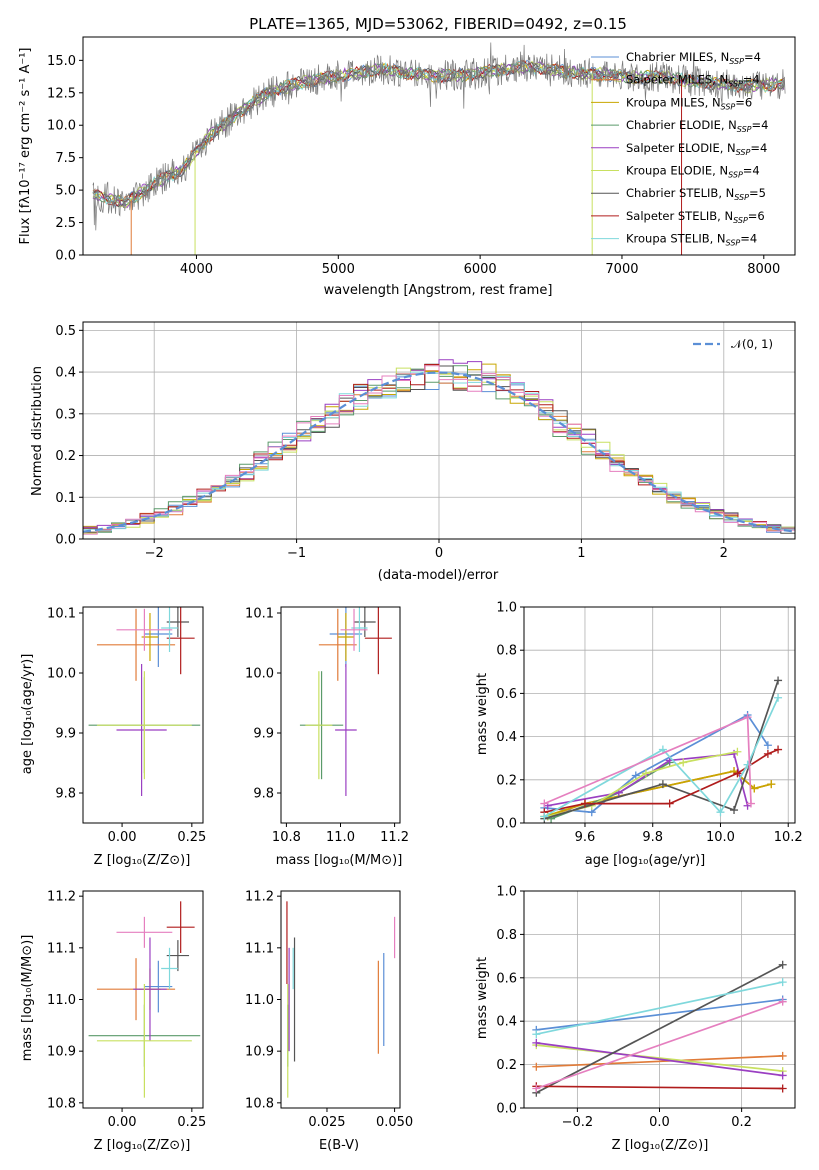 This screenshot has width=819, height=1170. Describe the element at coordinates (27, 998) in the screenshot. I see `mass-z-y-label: mass [log₁₀(M/M⊙)]` at that location.